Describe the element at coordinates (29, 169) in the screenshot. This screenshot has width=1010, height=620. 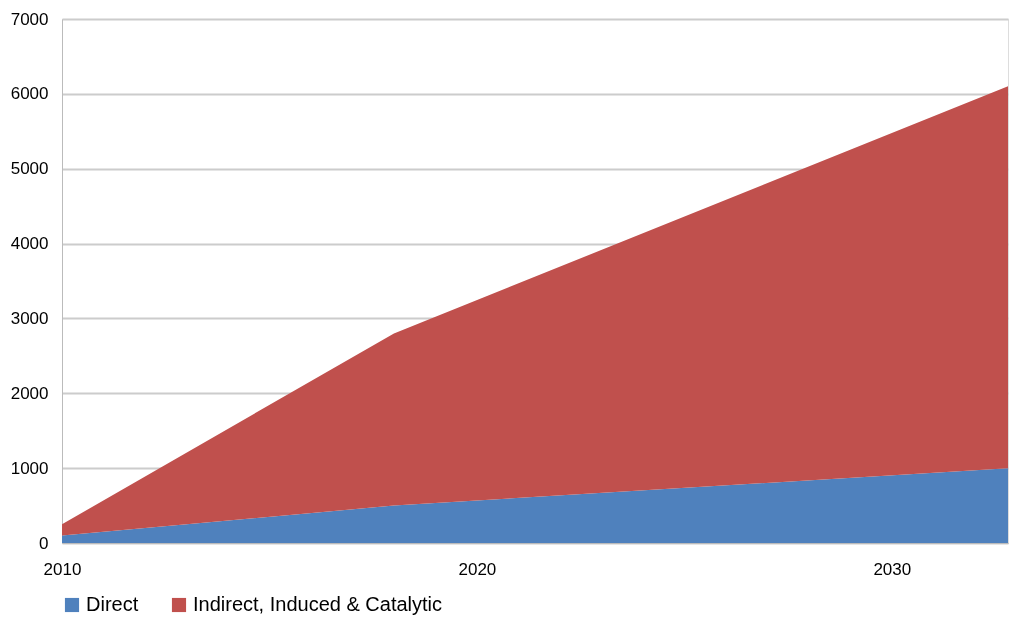
I see `y-tick-label: 5000` at that location.